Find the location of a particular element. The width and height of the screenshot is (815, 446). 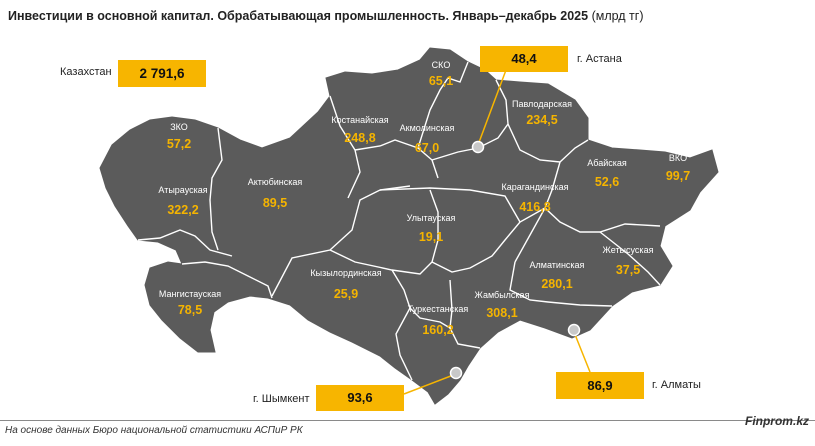

brand-watermark: Finprom.kz is located at coordinates (776, 421).